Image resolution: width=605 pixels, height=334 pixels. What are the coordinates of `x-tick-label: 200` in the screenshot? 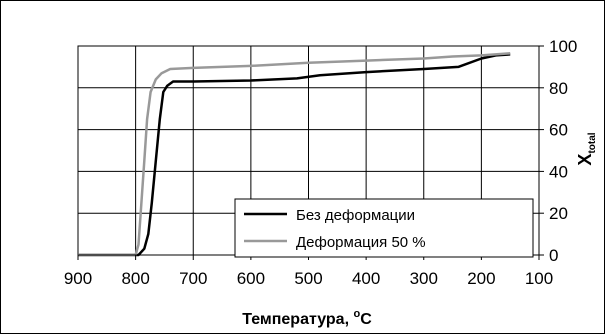 It's located at (481, 278).